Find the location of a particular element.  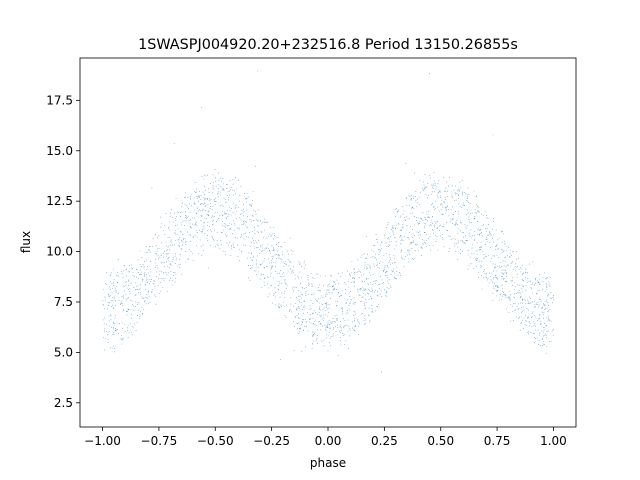

y-axis: 2.5 5.0 7.5 10.0 12.5 15.0 17.5 is located at coordinates (63, 251).